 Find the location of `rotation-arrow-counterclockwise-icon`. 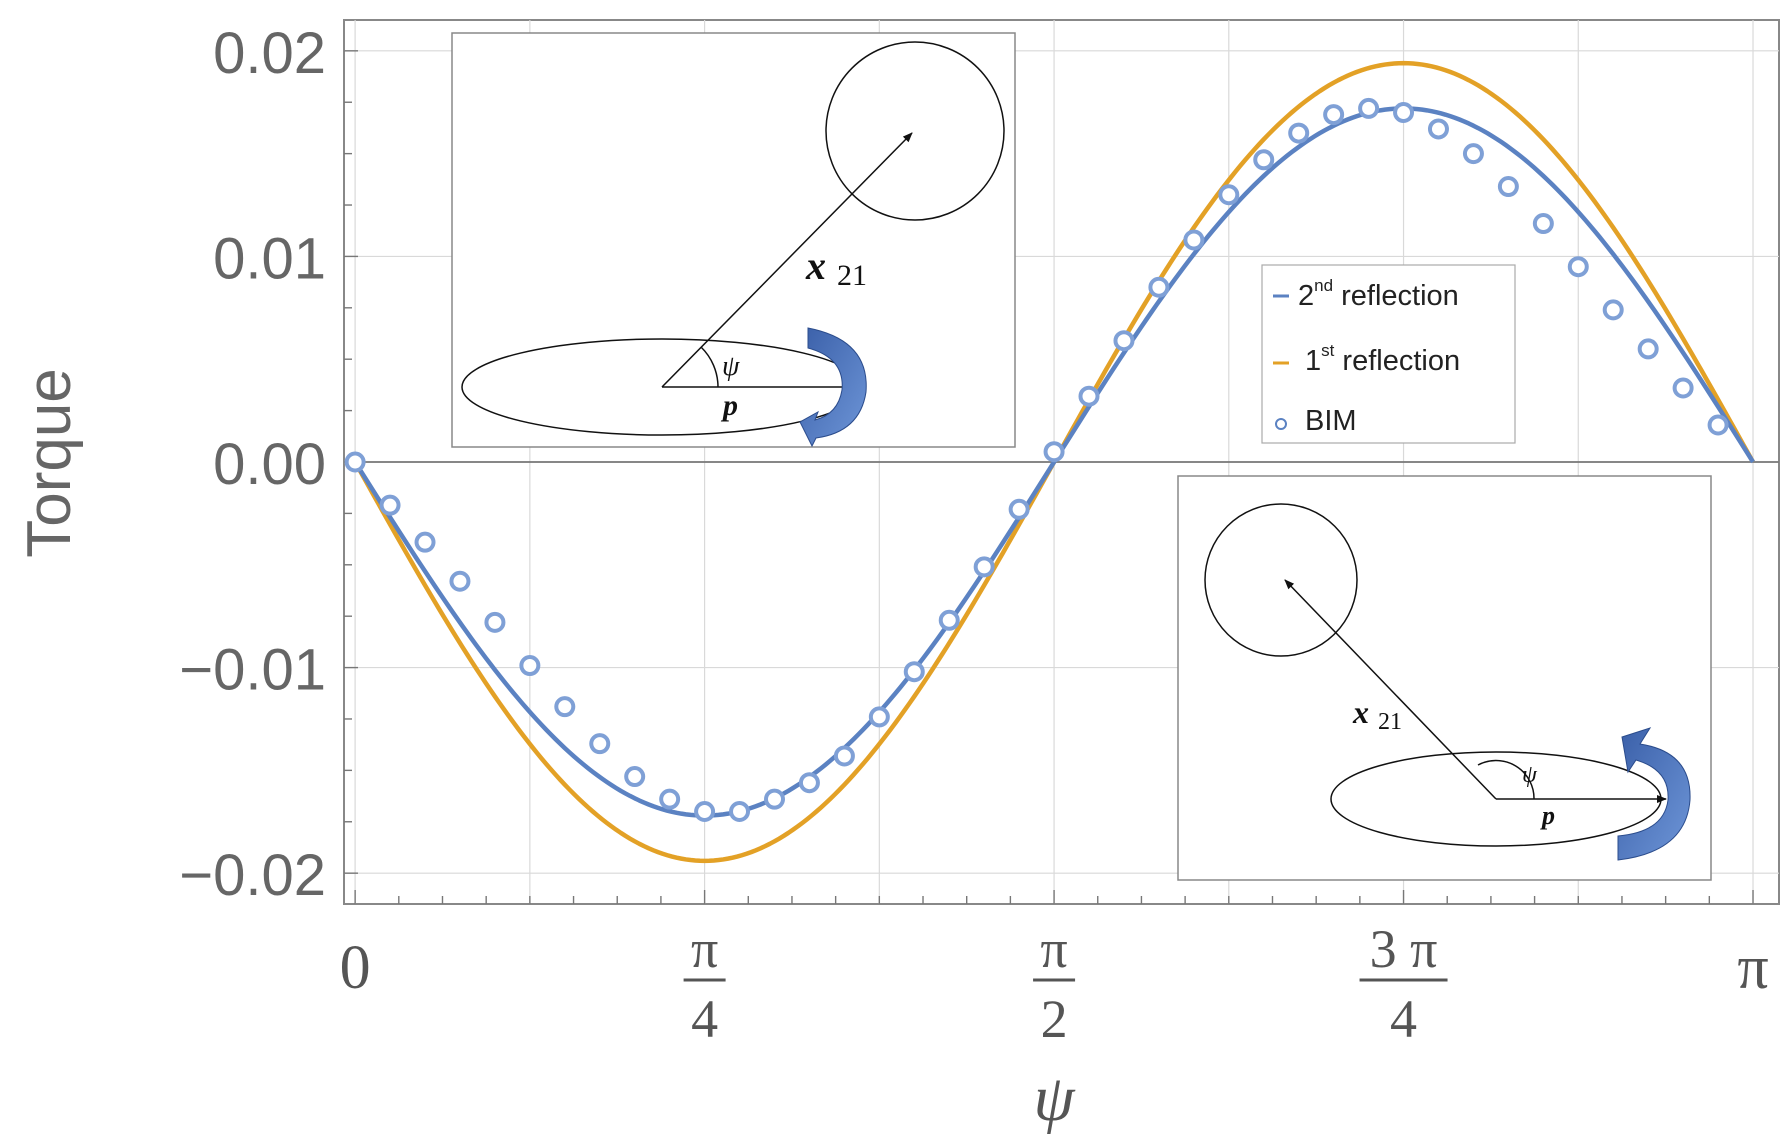

rotation-arrow-counterclockwise-icon is located at coordinates (1654, 794).